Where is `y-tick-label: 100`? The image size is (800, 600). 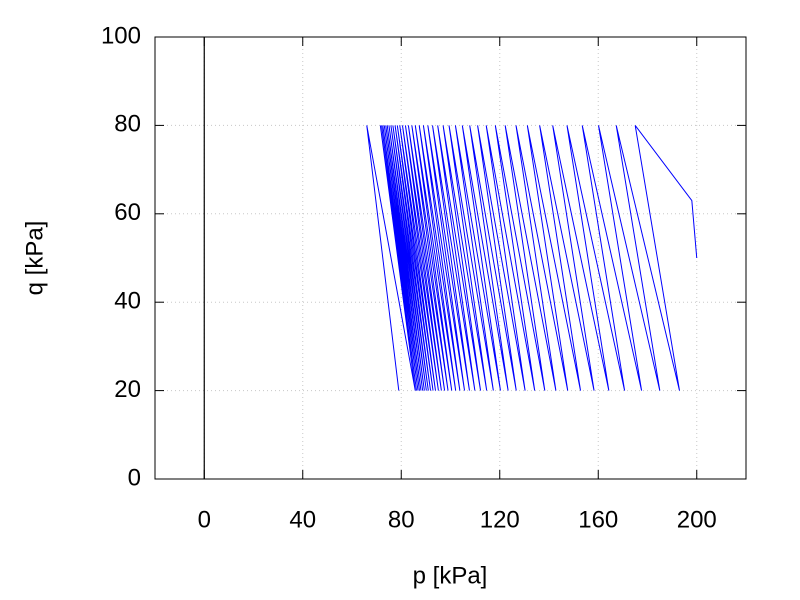 y-tick-label: 100 is located at coordinates (121, 35).